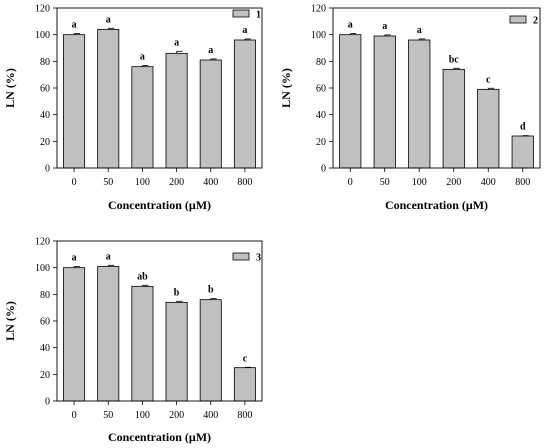  I want to click on significance-label: d, so click(523, 127).